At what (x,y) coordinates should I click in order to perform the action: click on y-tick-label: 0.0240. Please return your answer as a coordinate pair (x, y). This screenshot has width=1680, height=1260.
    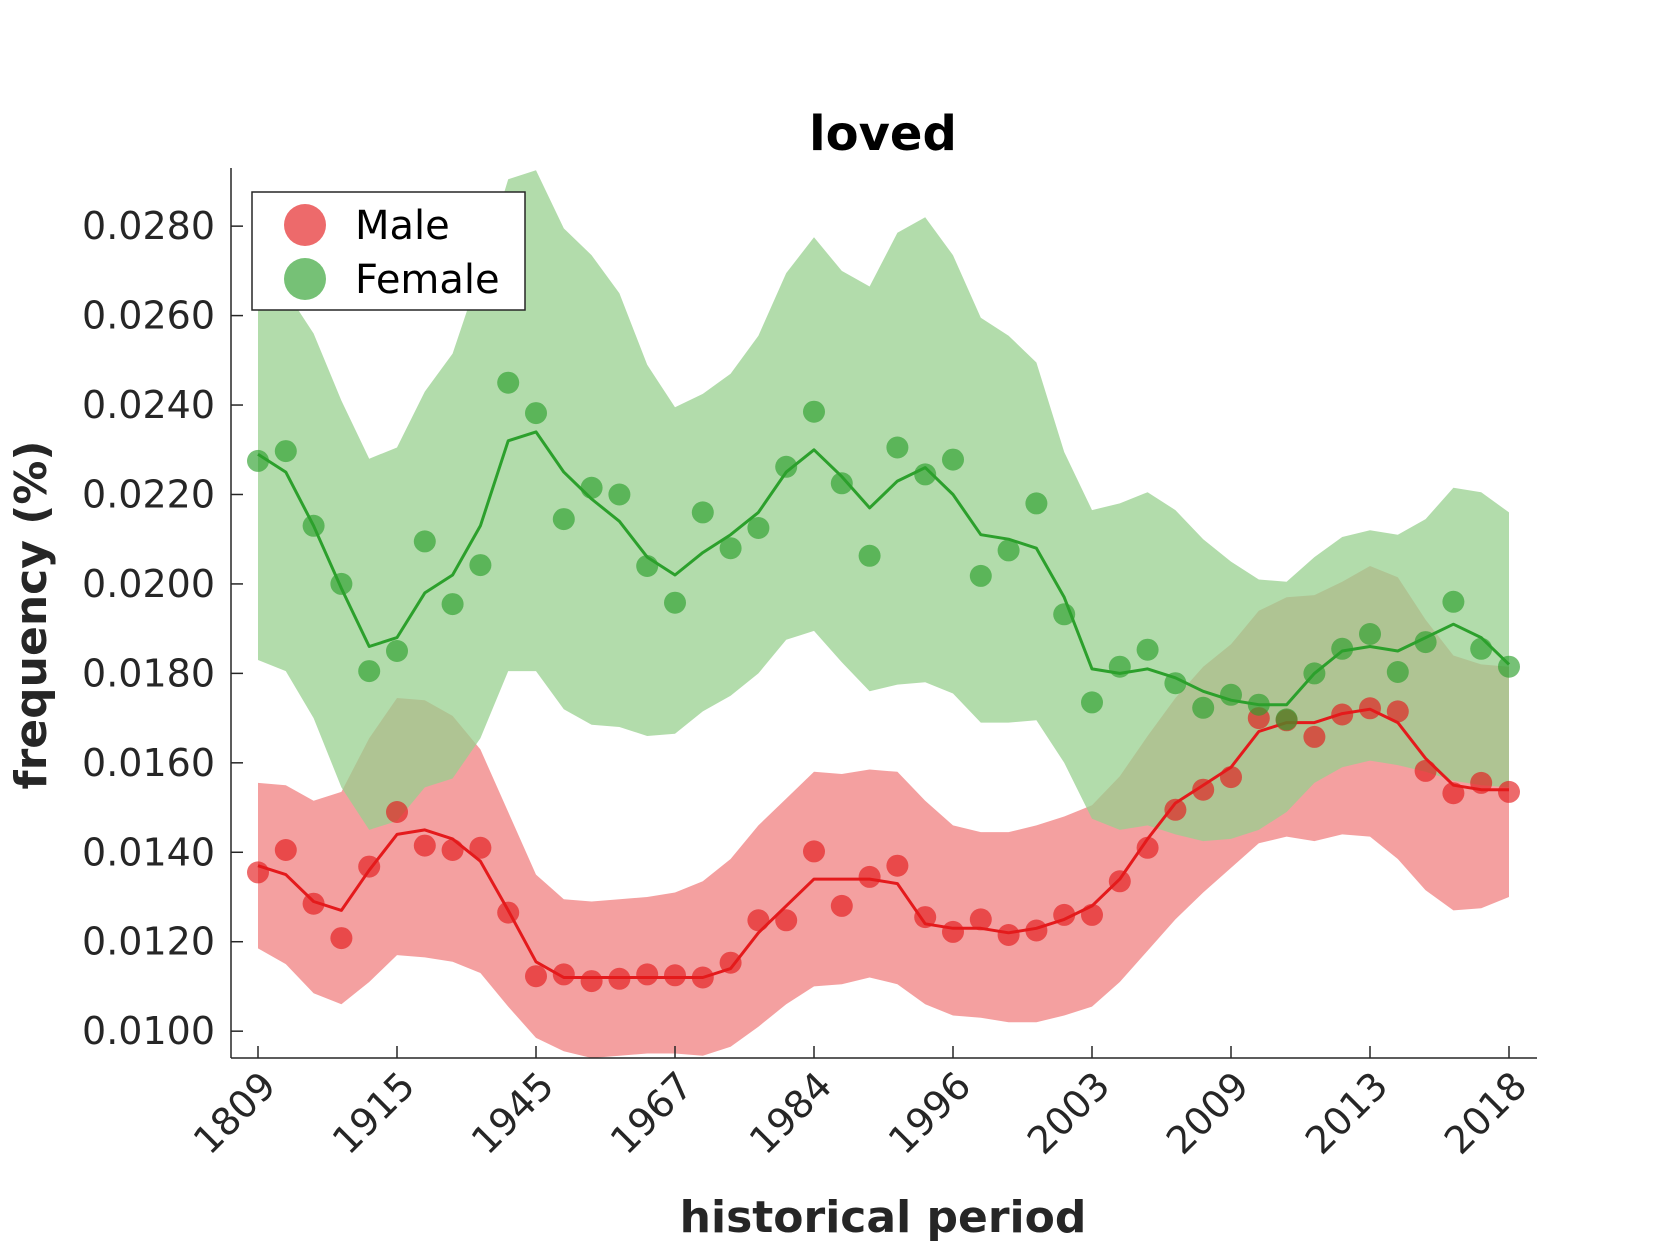
    Looking at the image, I should click on (148, 405).